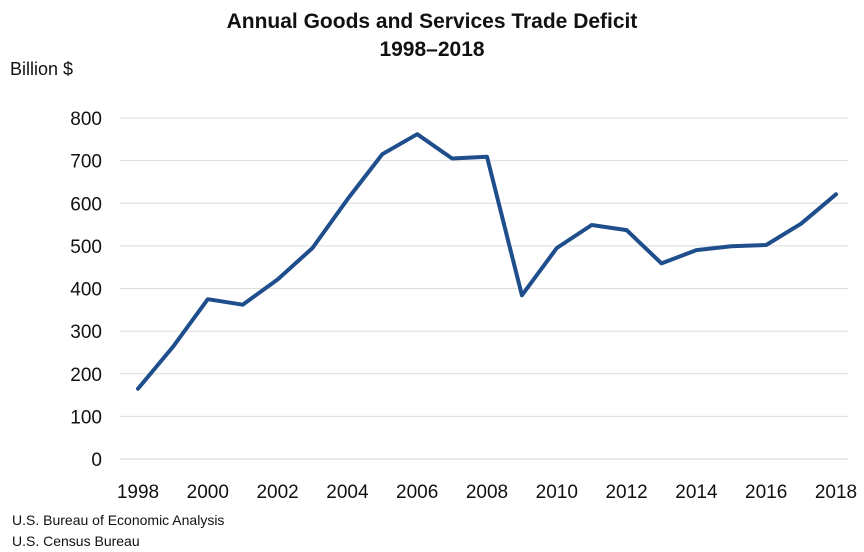 Image resolution: width=864 pixels, height=552 pixels. I want to click on data-point-2016, so click(766, 245).